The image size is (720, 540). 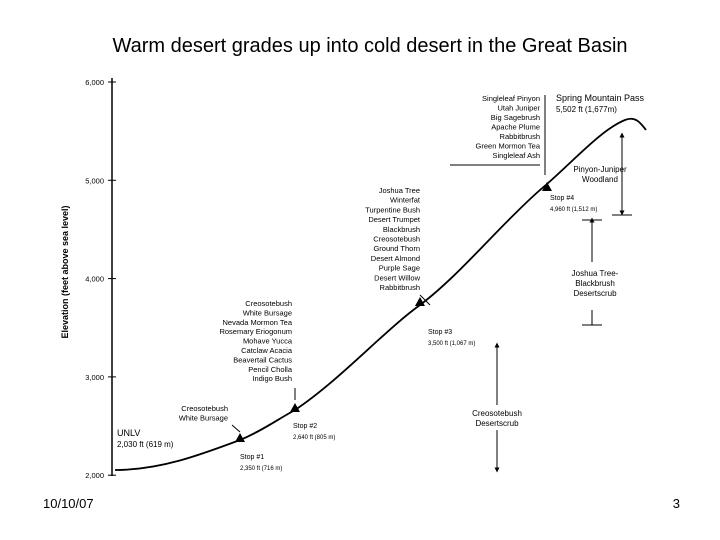 What do you see at coordinates (252, 457) in the screenshot?
I see `place-label: Stop #1` at bounding box center [252, 457].